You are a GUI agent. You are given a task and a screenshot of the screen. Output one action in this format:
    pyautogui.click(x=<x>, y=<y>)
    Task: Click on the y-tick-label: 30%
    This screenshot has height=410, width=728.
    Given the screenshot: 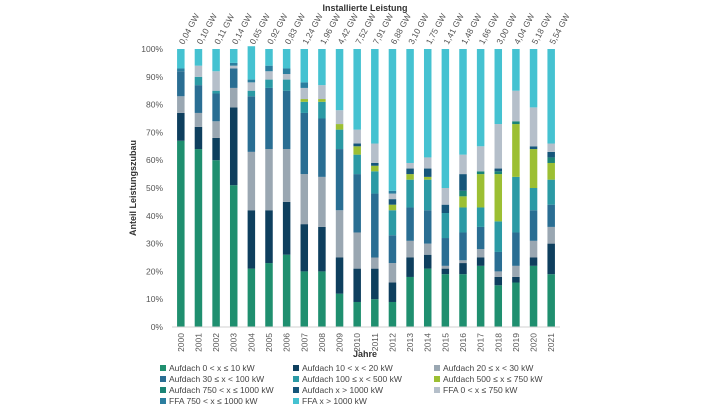 What is the action you would take?
    pyautogui.click(x=154, y=244)
    